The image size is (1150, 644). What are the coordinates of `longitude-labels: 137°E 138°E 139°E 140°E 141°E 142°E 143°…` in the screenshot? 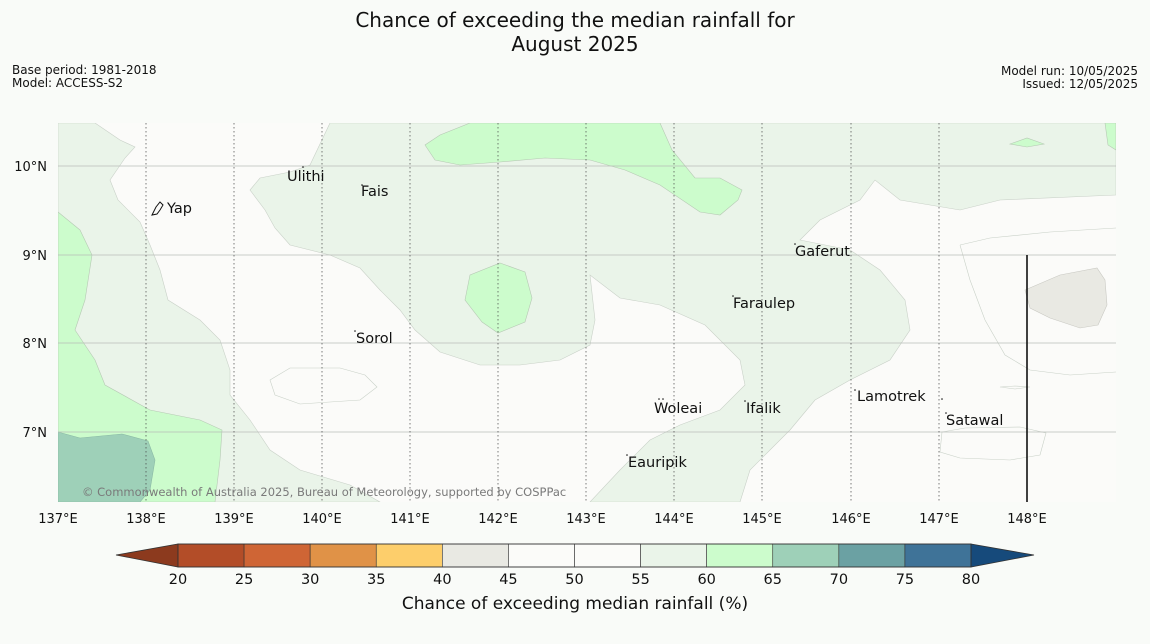 It's located at (542, 519).